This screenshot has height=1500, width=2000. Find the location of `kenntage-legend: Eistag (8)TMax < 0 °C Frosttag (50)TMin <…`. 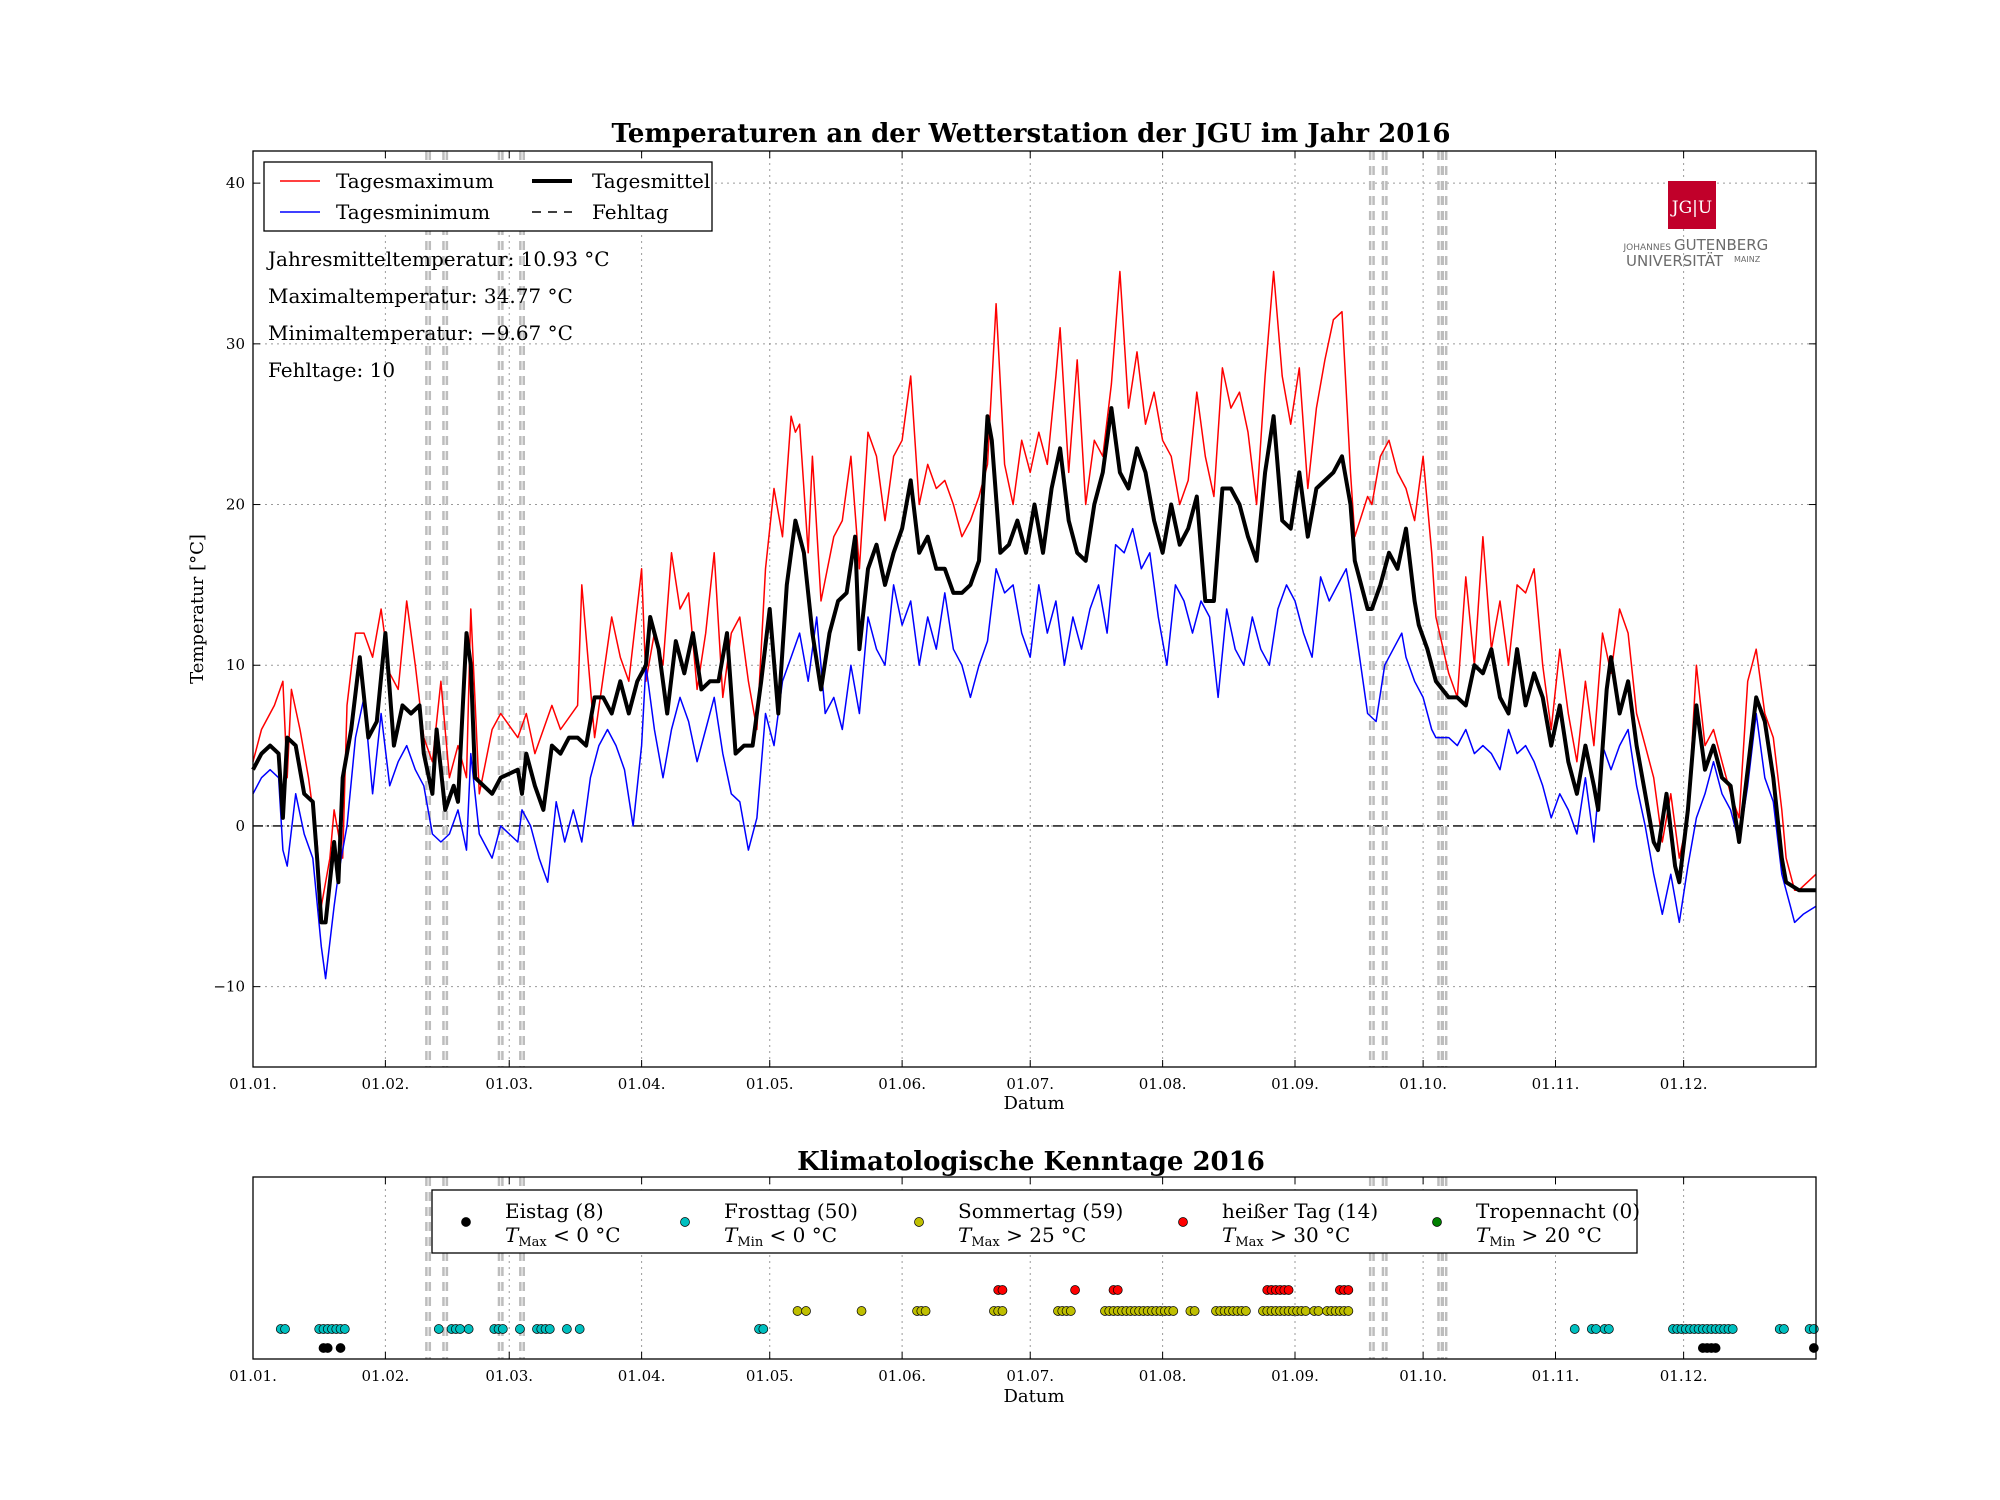

kenntage-legend: Eistag (8)TMax < 0 °C Frosttag (50)TMin <… is located at coordinates (1035, 1221).